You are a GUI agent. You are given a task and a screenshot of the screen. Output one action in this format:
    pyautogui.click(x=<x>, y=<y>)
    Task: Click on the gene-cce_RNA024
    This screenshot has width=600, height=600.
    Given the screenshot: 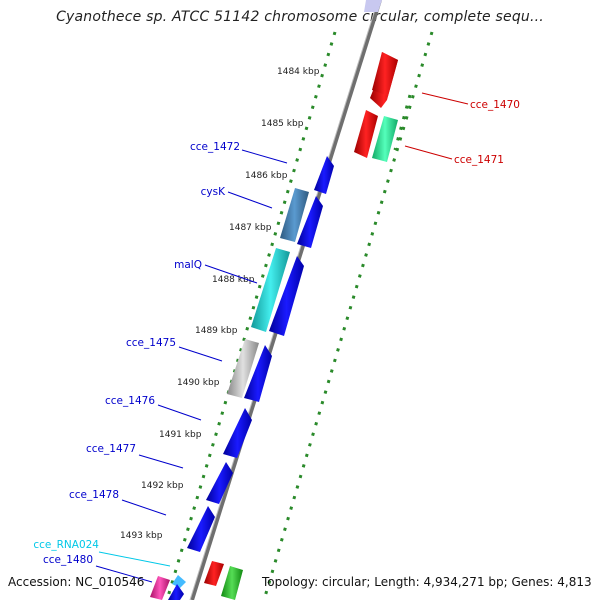 What is the action you would take?
    pyautogui.click(x=179, y=581)
    